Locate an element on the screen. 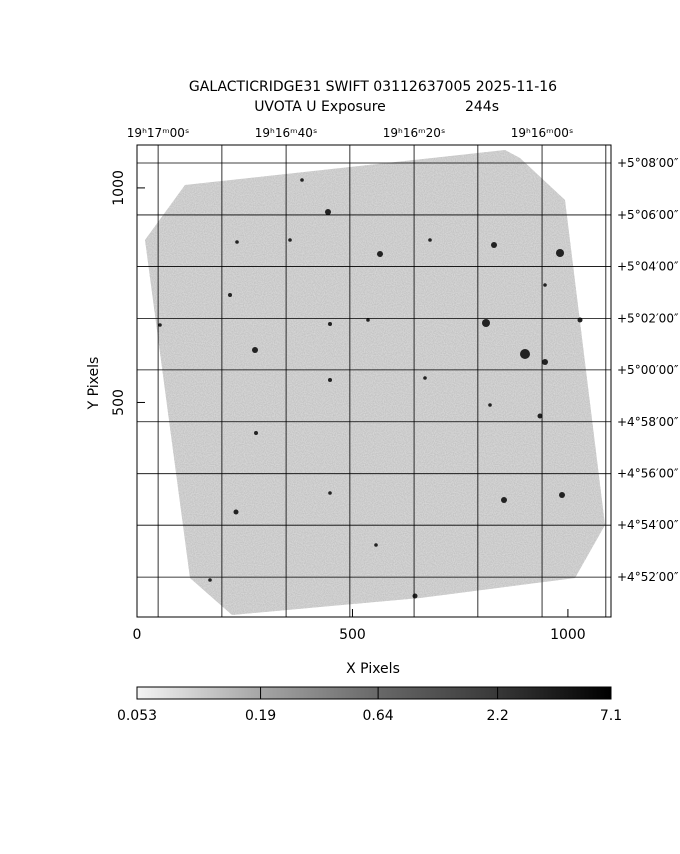  ra-tick-label: 19ʰ17ᵐ00ˢ is located at coordinates (158, 133).